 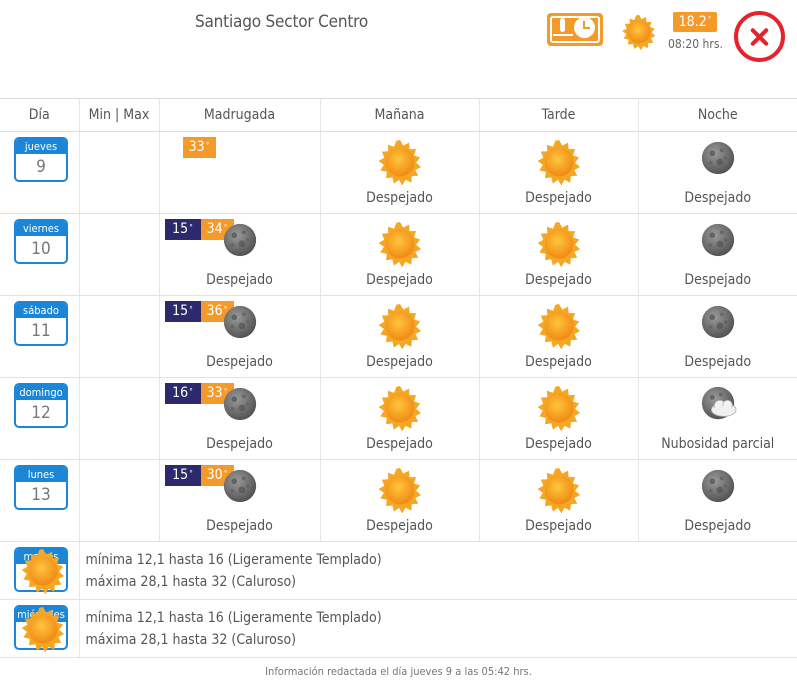 I want to click on cell-date: sábado 11, so click(x=40, y=336).